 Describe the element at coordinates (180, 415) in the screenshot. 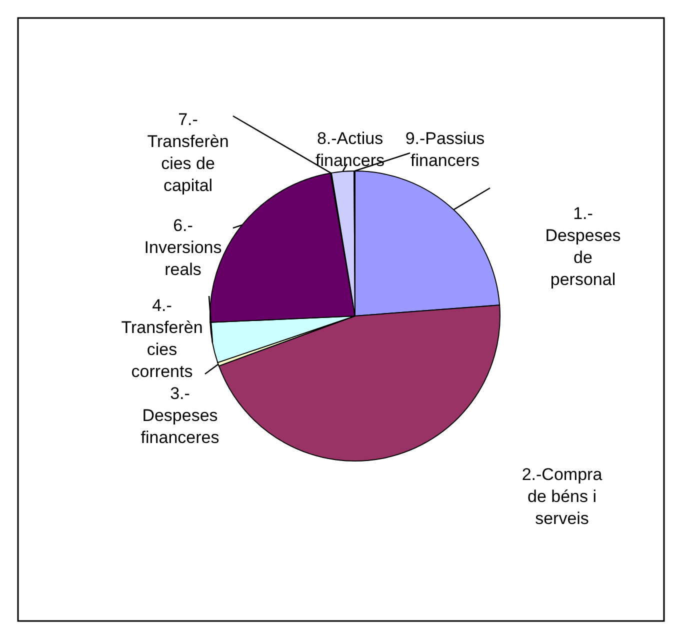

I see `slice-label: 3.- Despeses financeres` at that location.